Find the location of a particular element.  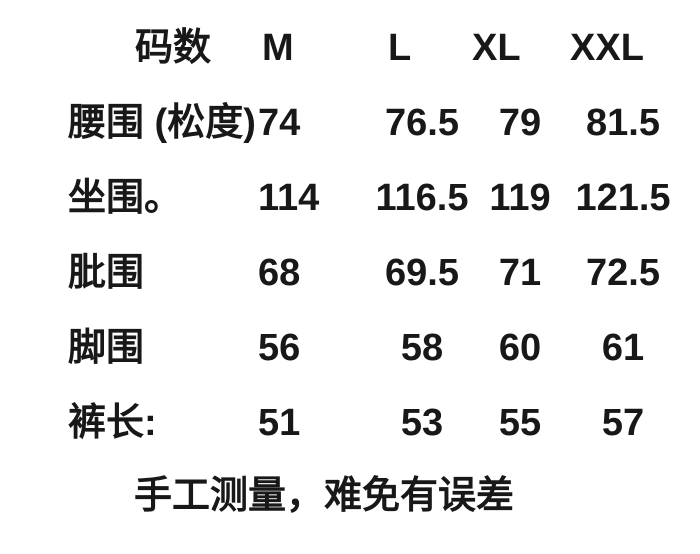

cell-value: 53 is located at coordinates (422, 422).